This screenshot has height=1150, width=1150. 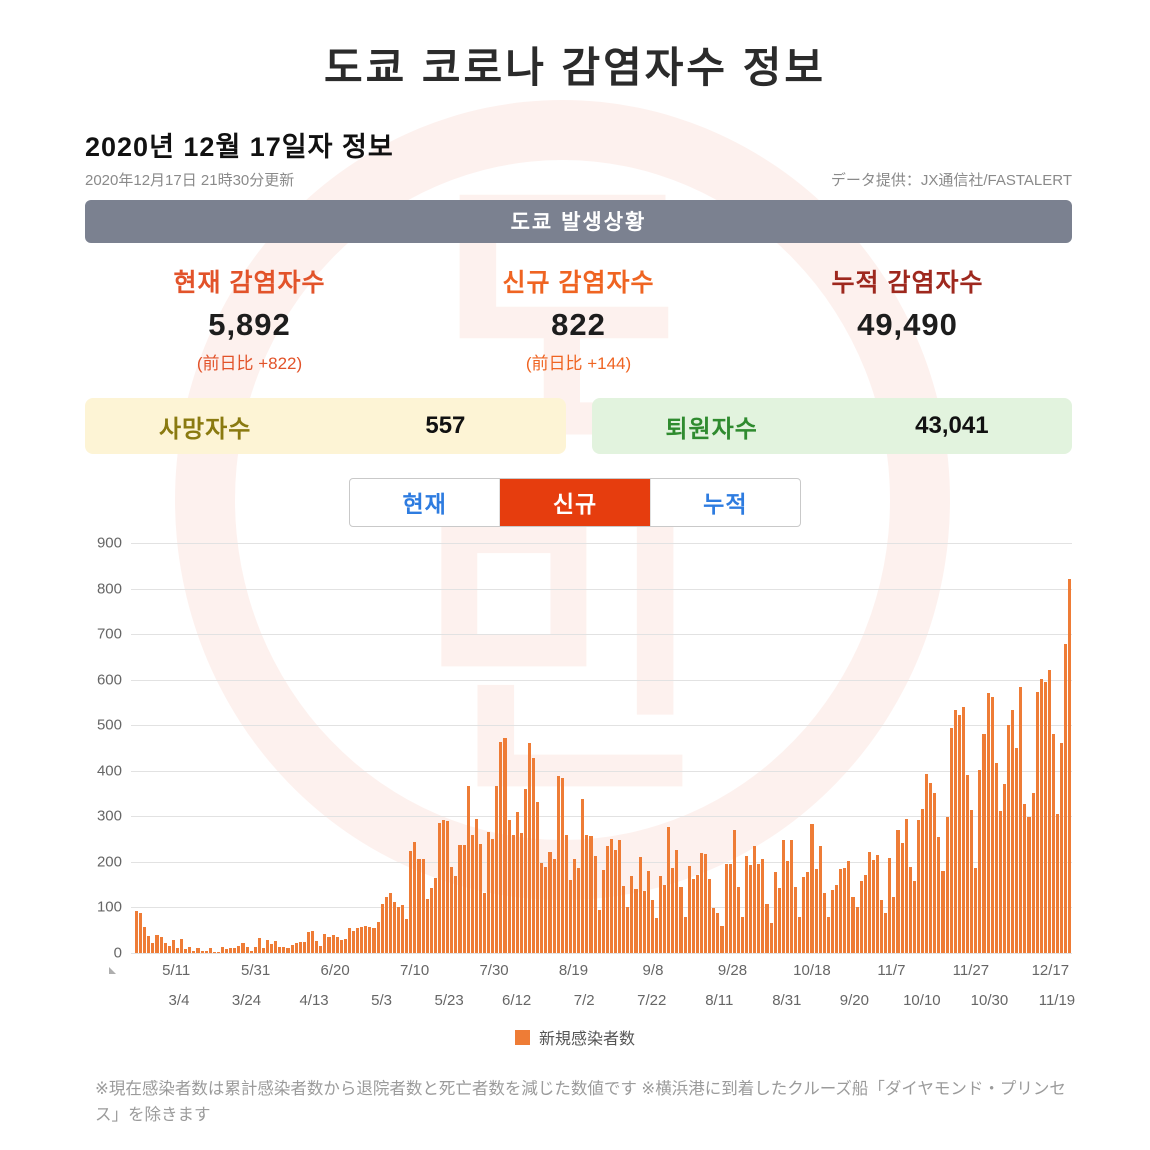 I want to click on deaths-value: 557, so click(x=445, y=425).